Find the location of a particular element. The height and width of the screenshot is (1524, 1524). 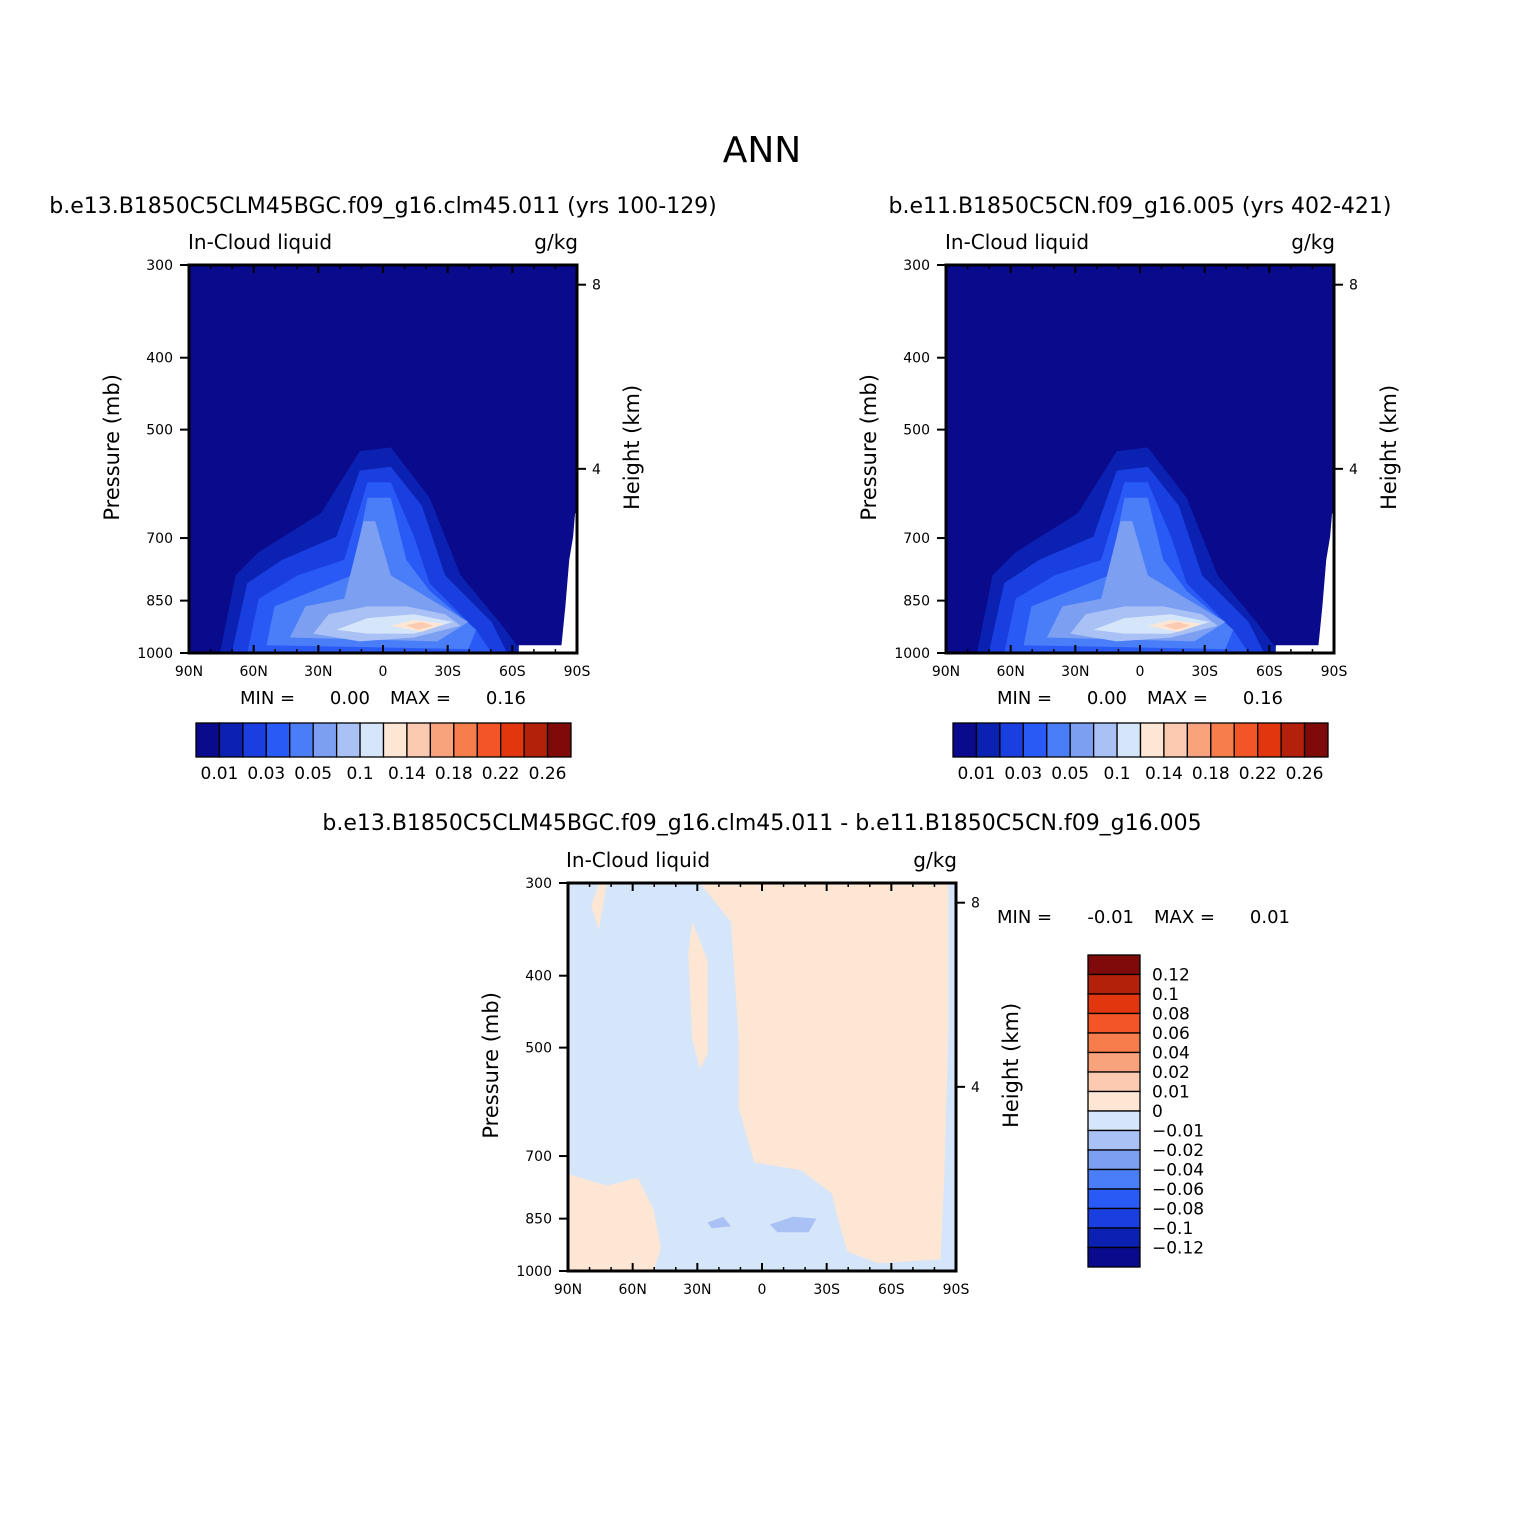

colorbar-label: 0.02 is located at coordinates (1171, 1073).